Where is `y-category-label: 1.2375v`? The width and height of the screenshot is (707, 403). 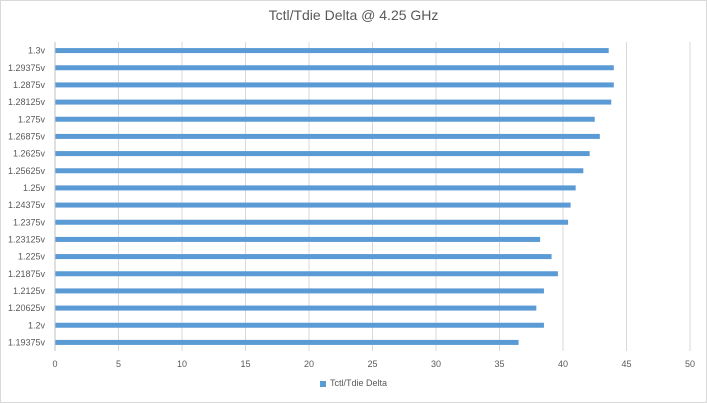
y-category-label: 1.2375v is located at coordinates (29, 222).